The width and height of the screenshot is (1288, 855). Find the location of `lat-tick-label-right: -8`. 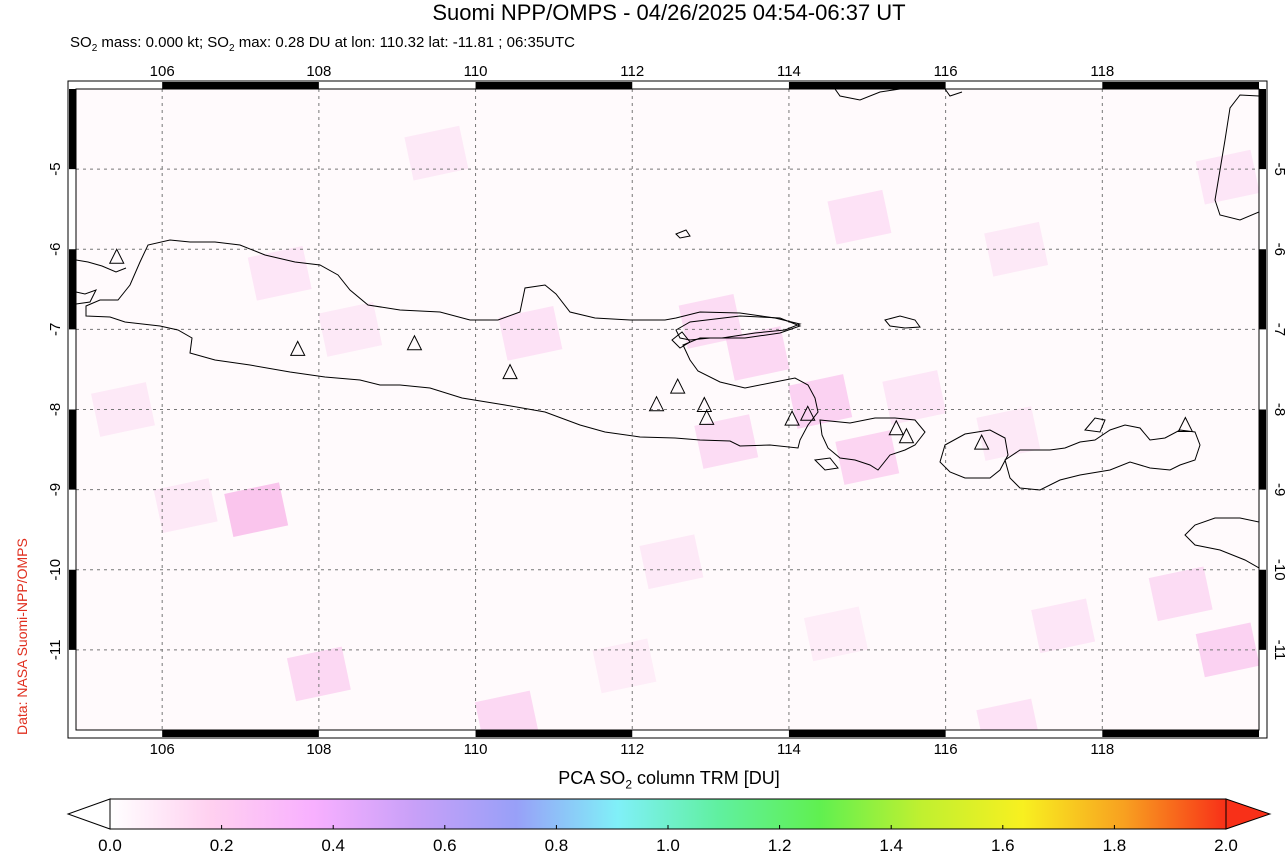

lat-tick-label-right: -8 is located at coordinates (1279, 409).